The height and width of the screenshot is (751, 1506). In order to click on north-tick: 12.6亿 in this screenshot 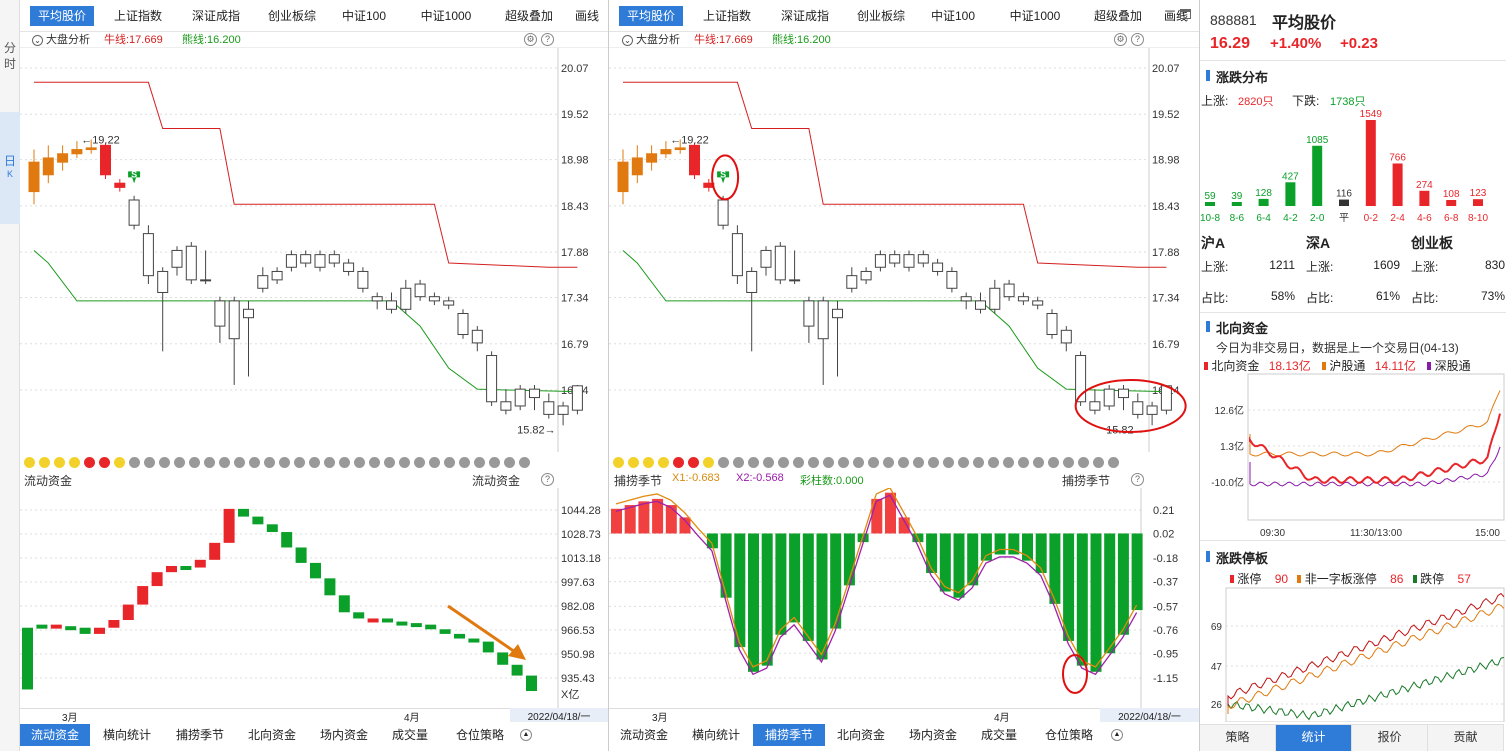, I will do `click(1229, 410)`.